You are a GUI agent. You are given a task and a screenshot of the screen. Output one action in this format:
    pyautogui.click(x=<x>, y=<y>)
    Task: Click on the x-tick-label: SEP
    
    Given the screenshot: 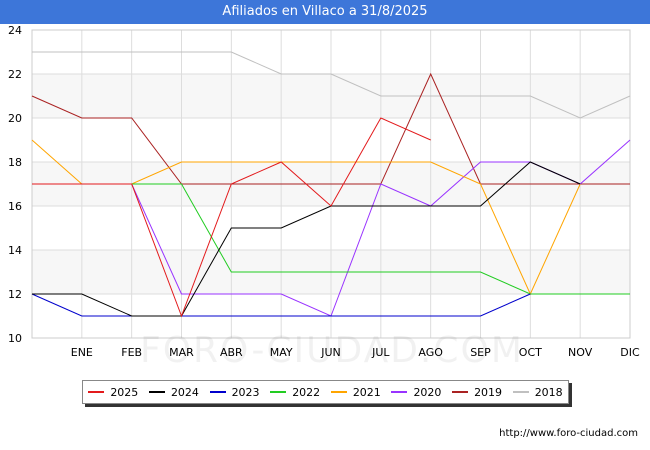 What is the action you would take?
    pyautogui.click(x=480, y=352)
    